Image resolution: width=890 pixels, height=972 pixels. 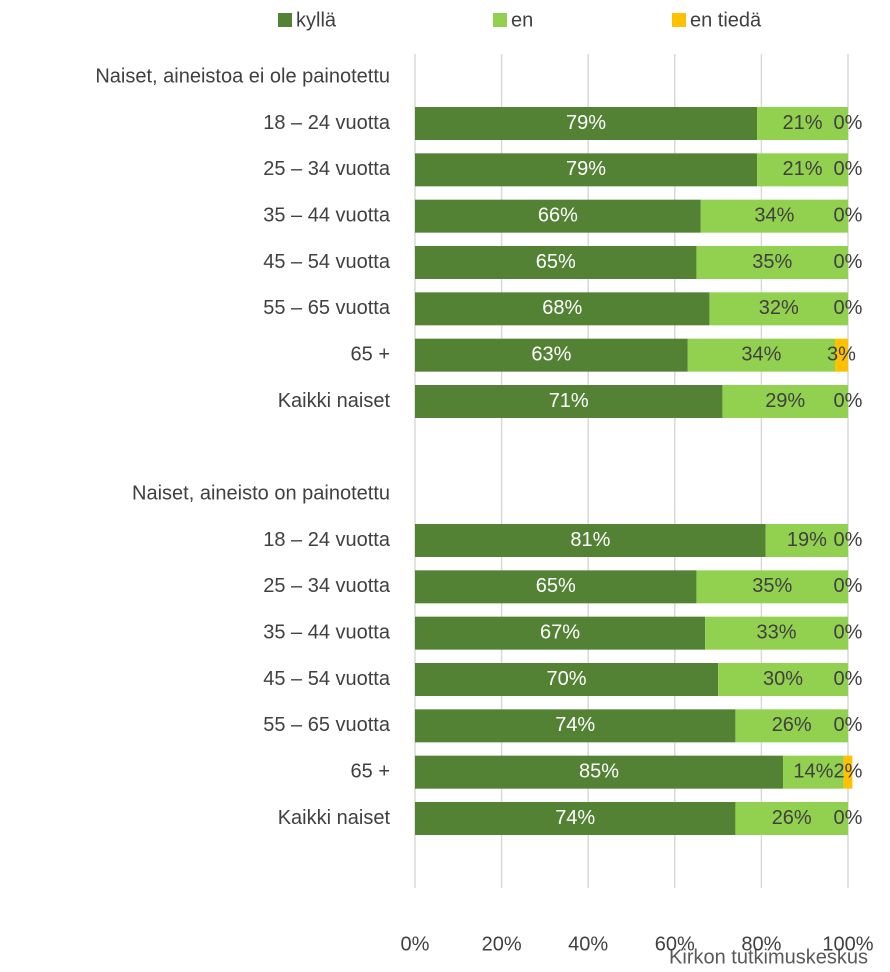 What do you see at coordinates (522, 20) in the screenshot?
I see `legend-label: en` at bounding box center [522, 20].